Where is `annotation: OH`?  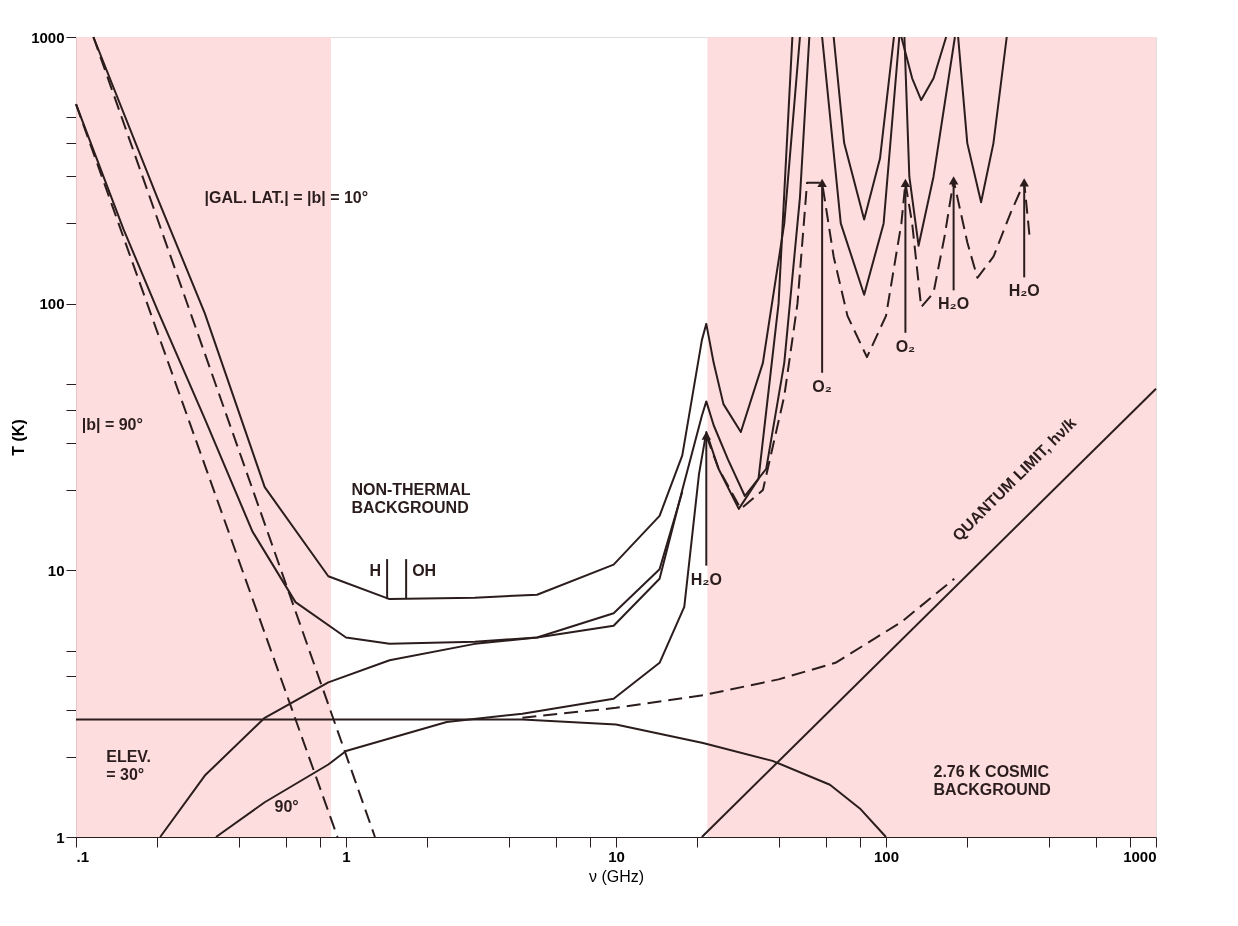
annotation: OH is located at coordinates (424, 571).